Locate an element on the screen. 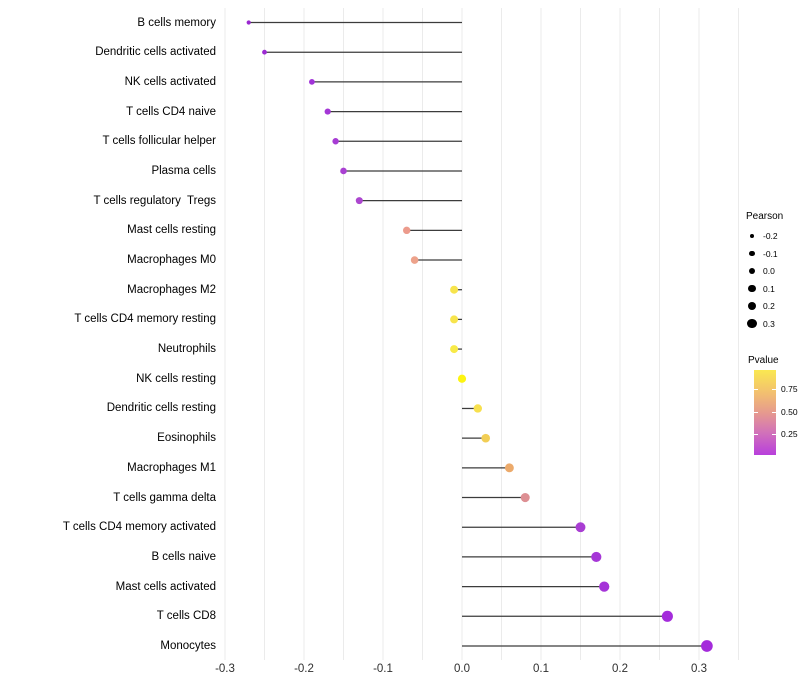 The width and height of the screenshot is (800, 700). legend-size-label: 0.1 is located at coordinates (769, 288).